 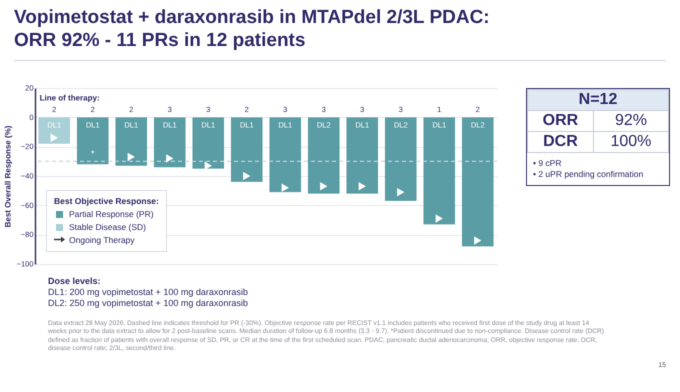 I want to click on text: ORR, so click(x=561, y=121).